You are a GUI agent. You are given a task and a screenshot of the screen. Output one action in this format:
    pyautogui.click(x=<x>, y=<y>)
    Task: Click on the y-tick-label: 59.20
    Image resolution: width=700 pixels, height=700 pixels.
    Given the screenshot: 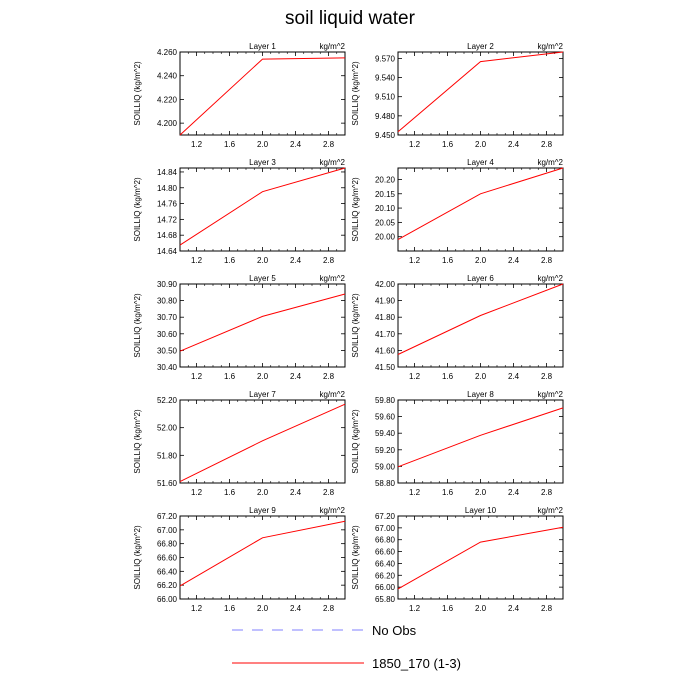 What is the action you would take?
    pyautogui.click(x=385, y=450)
    